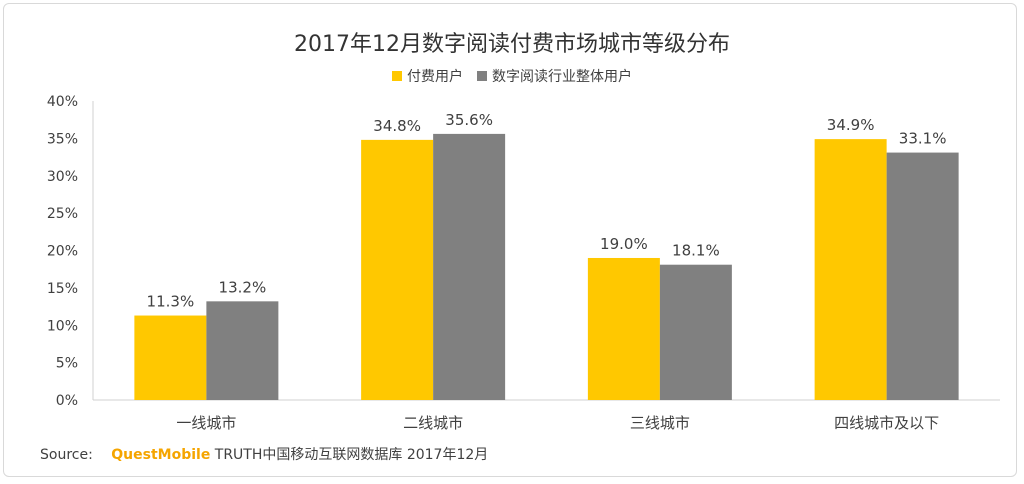 The height and width of the screenshot is (484, 1024). What do you see at coordinates (67, 364) in the screenshot?
I see `y-tick-label: 5%` at bounding box center [67, 364].